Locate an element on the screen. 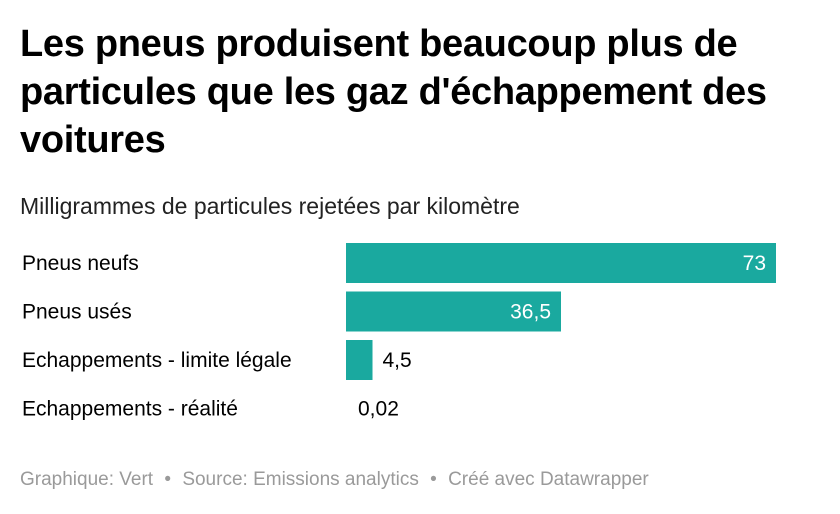 Image resolution: width=840 pixels, height=514 pixels. footer-source: Source: Emissions analytics is located at coordinates (300, 479).